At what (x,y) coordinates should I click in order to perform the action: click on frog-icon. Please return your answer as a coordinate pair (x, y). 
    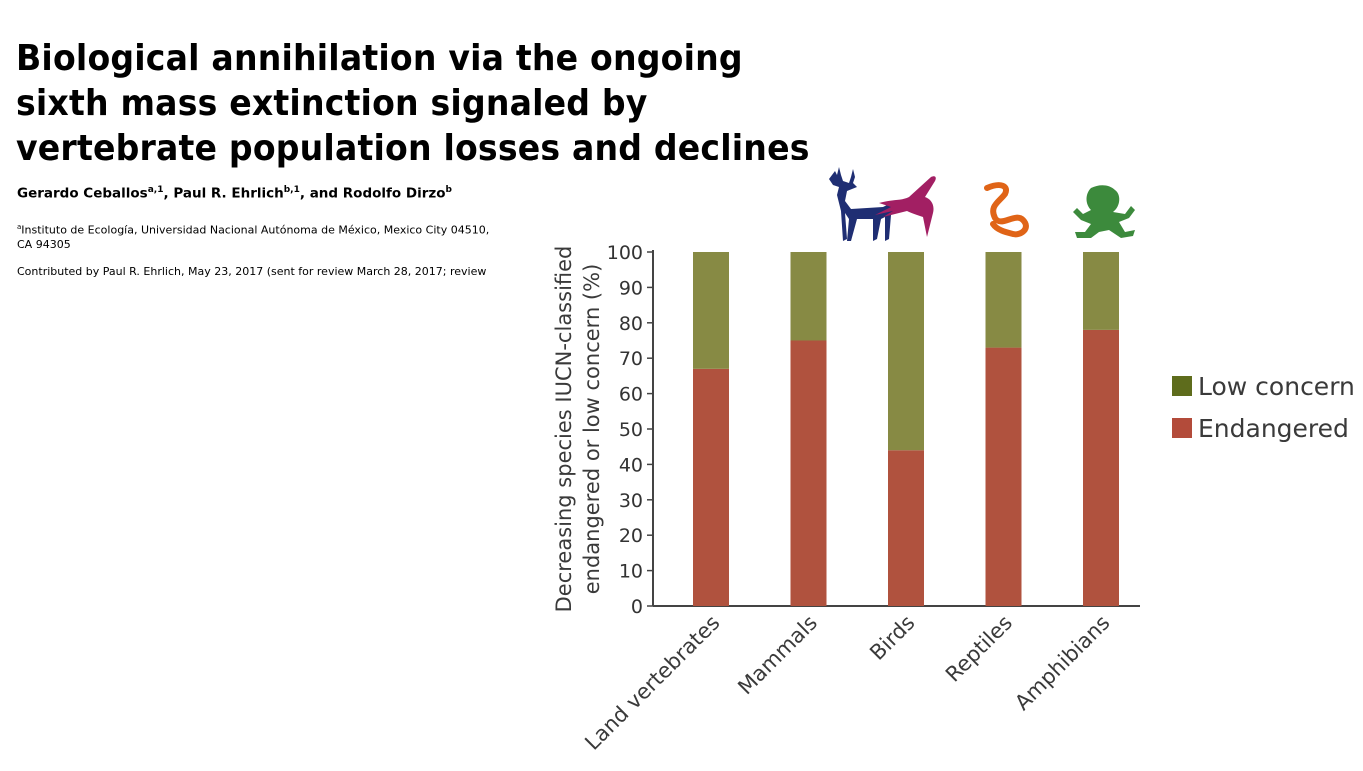
    Looking at the image, I should click on (1104, 211).